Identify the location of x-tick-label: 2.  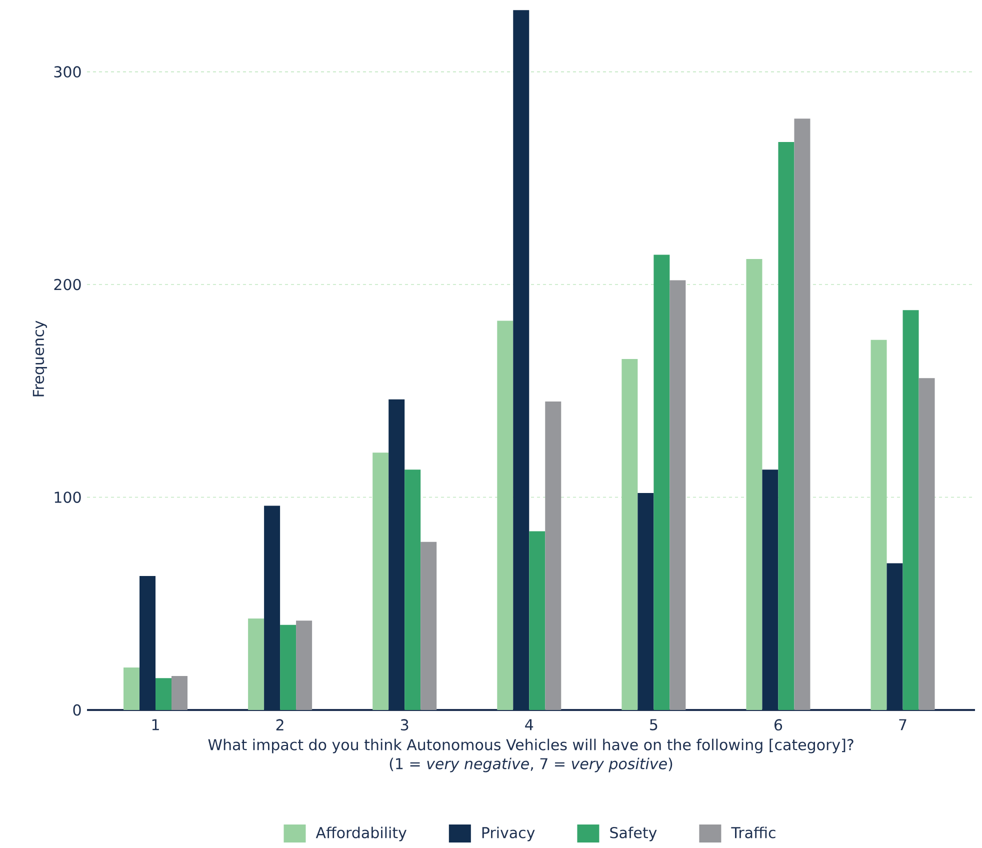
(280, 724).